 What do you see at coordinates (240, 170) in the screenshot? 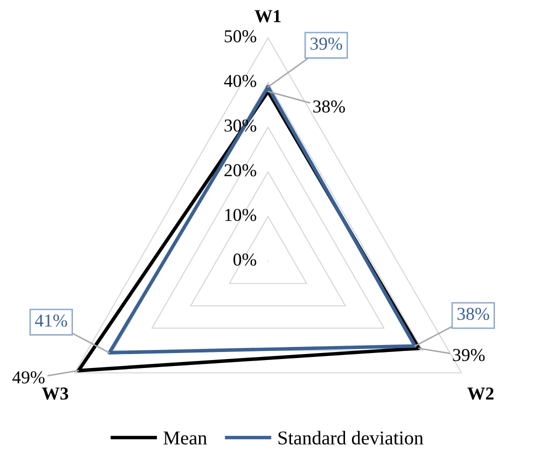
I see `y-tick-label: 20%` at bounding box center [240, 170].